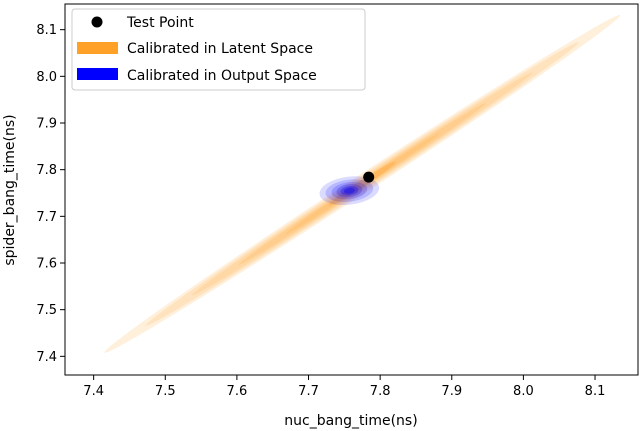 Image resolution: width=640 pixels, height=431 pixels. What do you see at coordinates (380, 391) in the screenshot?
I see `x-tick-label: 7.8` at bounding box center [380, 391].